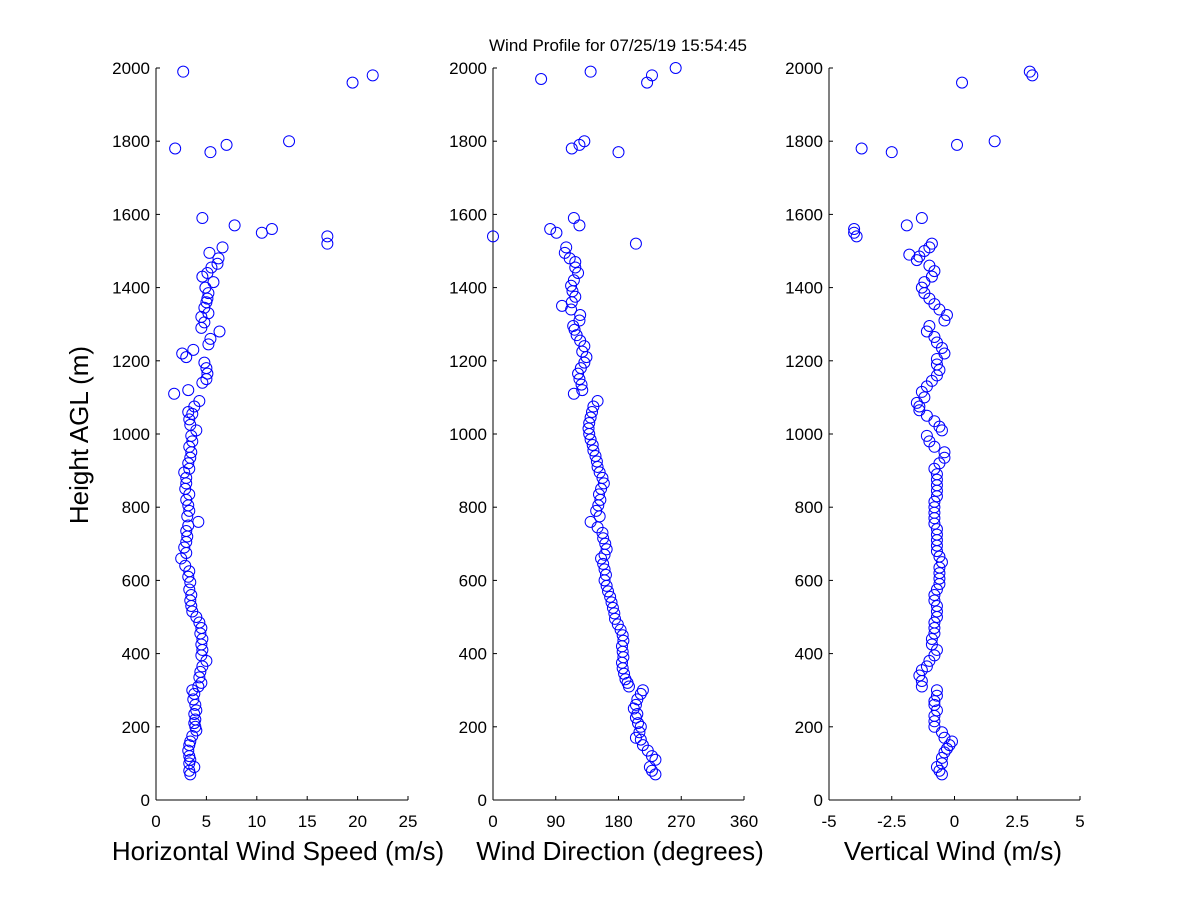  Describe the element at coordinates (492, 821) in the screenshot. I see `x-tick-label: 0` at that location.